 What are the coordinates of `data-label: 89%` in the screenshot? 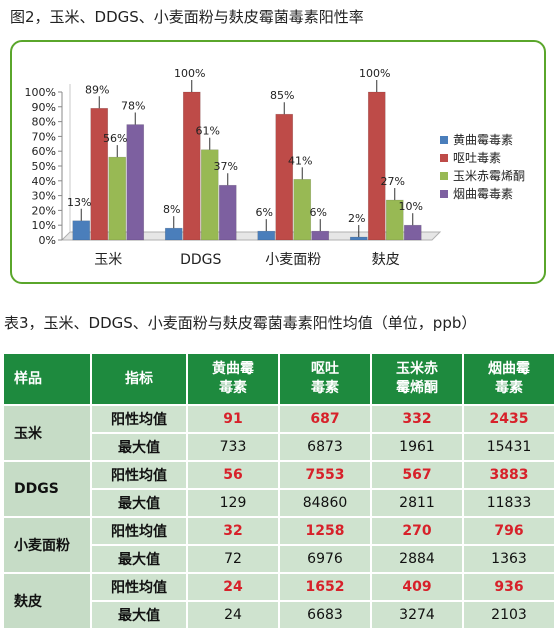 It's located at (97, 89).